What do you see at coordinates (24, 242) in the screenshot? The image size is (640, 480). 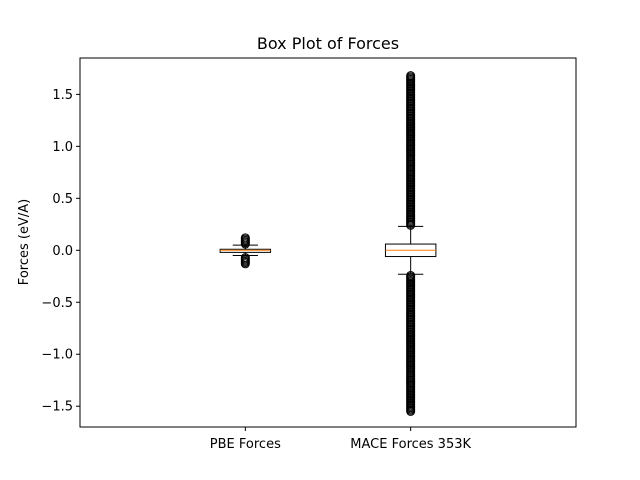 I see `y-axis-label: Forces (eV/A)` at bounding box center [24, 242].